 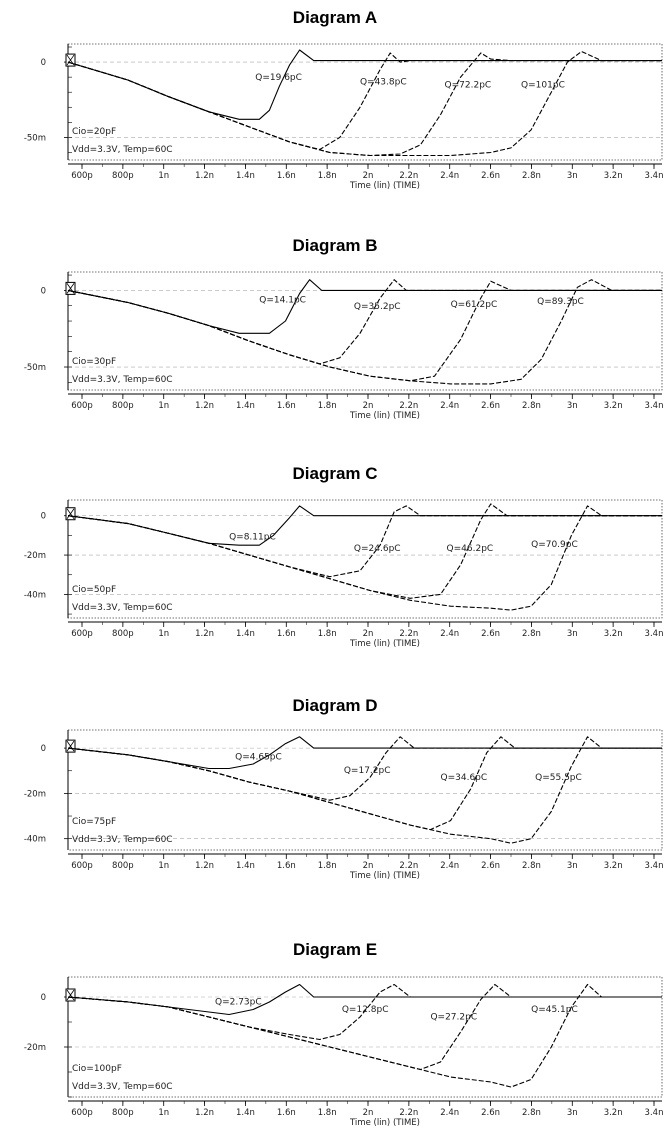 What do you see at coordinates (474, 305) in the screenshot?
I see `q-annotation: Q=61.2pC` at bounding box center [474, 305].